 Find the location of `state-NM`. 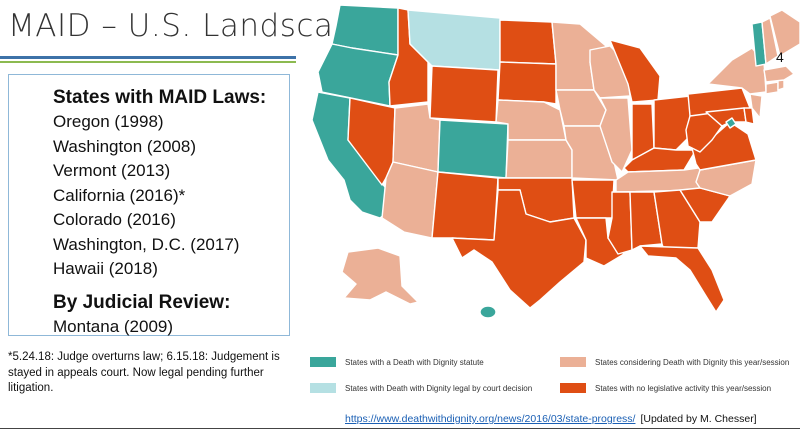

state-NM is located at coordinates (465, 206).